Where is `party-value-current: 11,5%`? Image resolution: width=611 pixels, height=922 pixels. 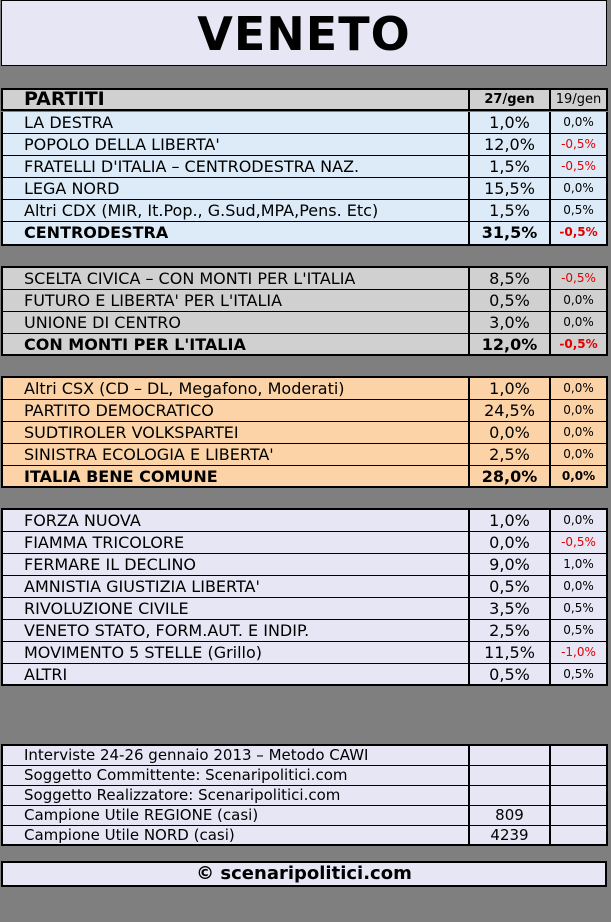
party-value-current: 11,5% is located at coordinates (508, 652).